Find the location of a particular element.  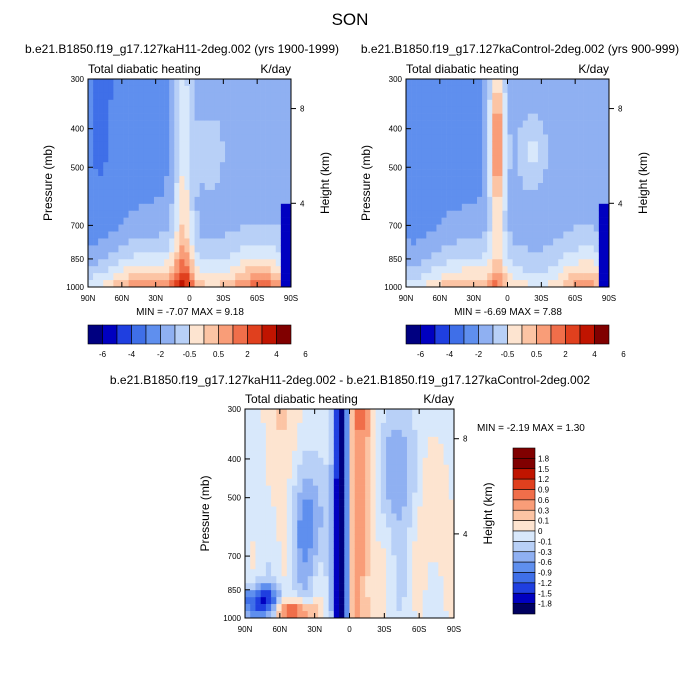

panel-1-y-tick-label: 1000 is located at coordinates (75, 287).